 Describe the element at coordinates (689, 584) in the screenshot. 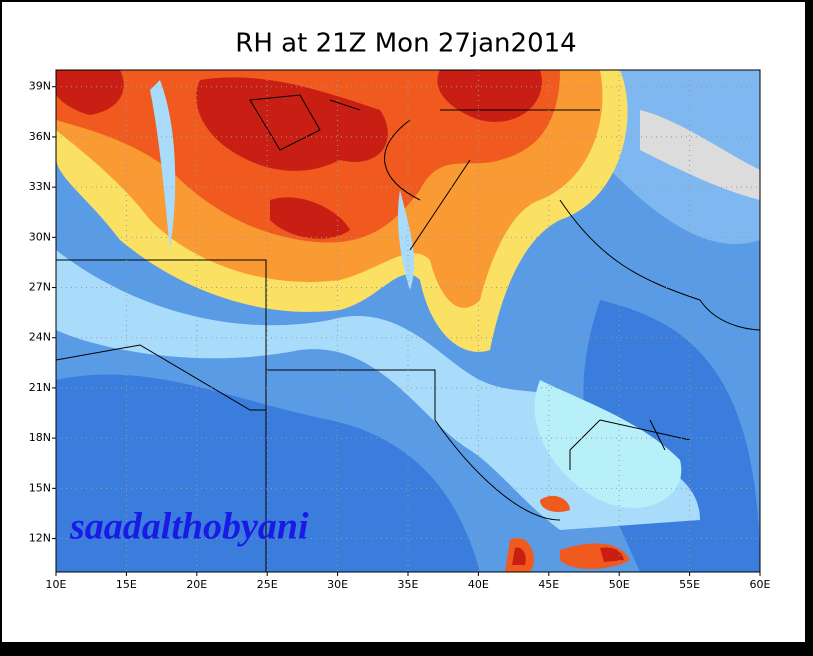

I see `lon-tick-label: 55E` at that location.